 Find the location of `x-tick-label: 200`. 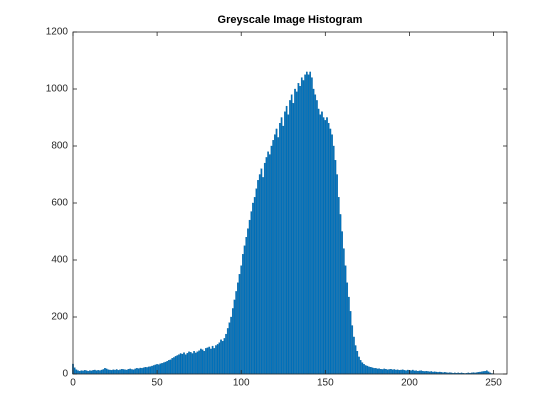

x-tick-label: 200 is located at coordinates (409, 383).